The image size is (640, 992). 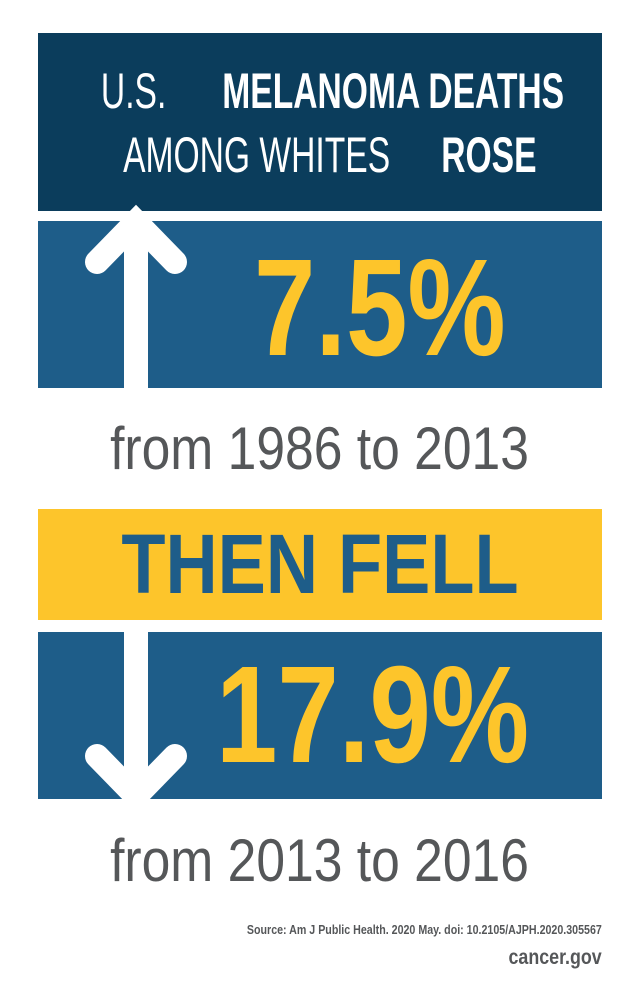 What do you see at coordinates (373, 715) in the screenshot?
I see `fall-percentage: 17.9%` at bounding box center [373, 715].